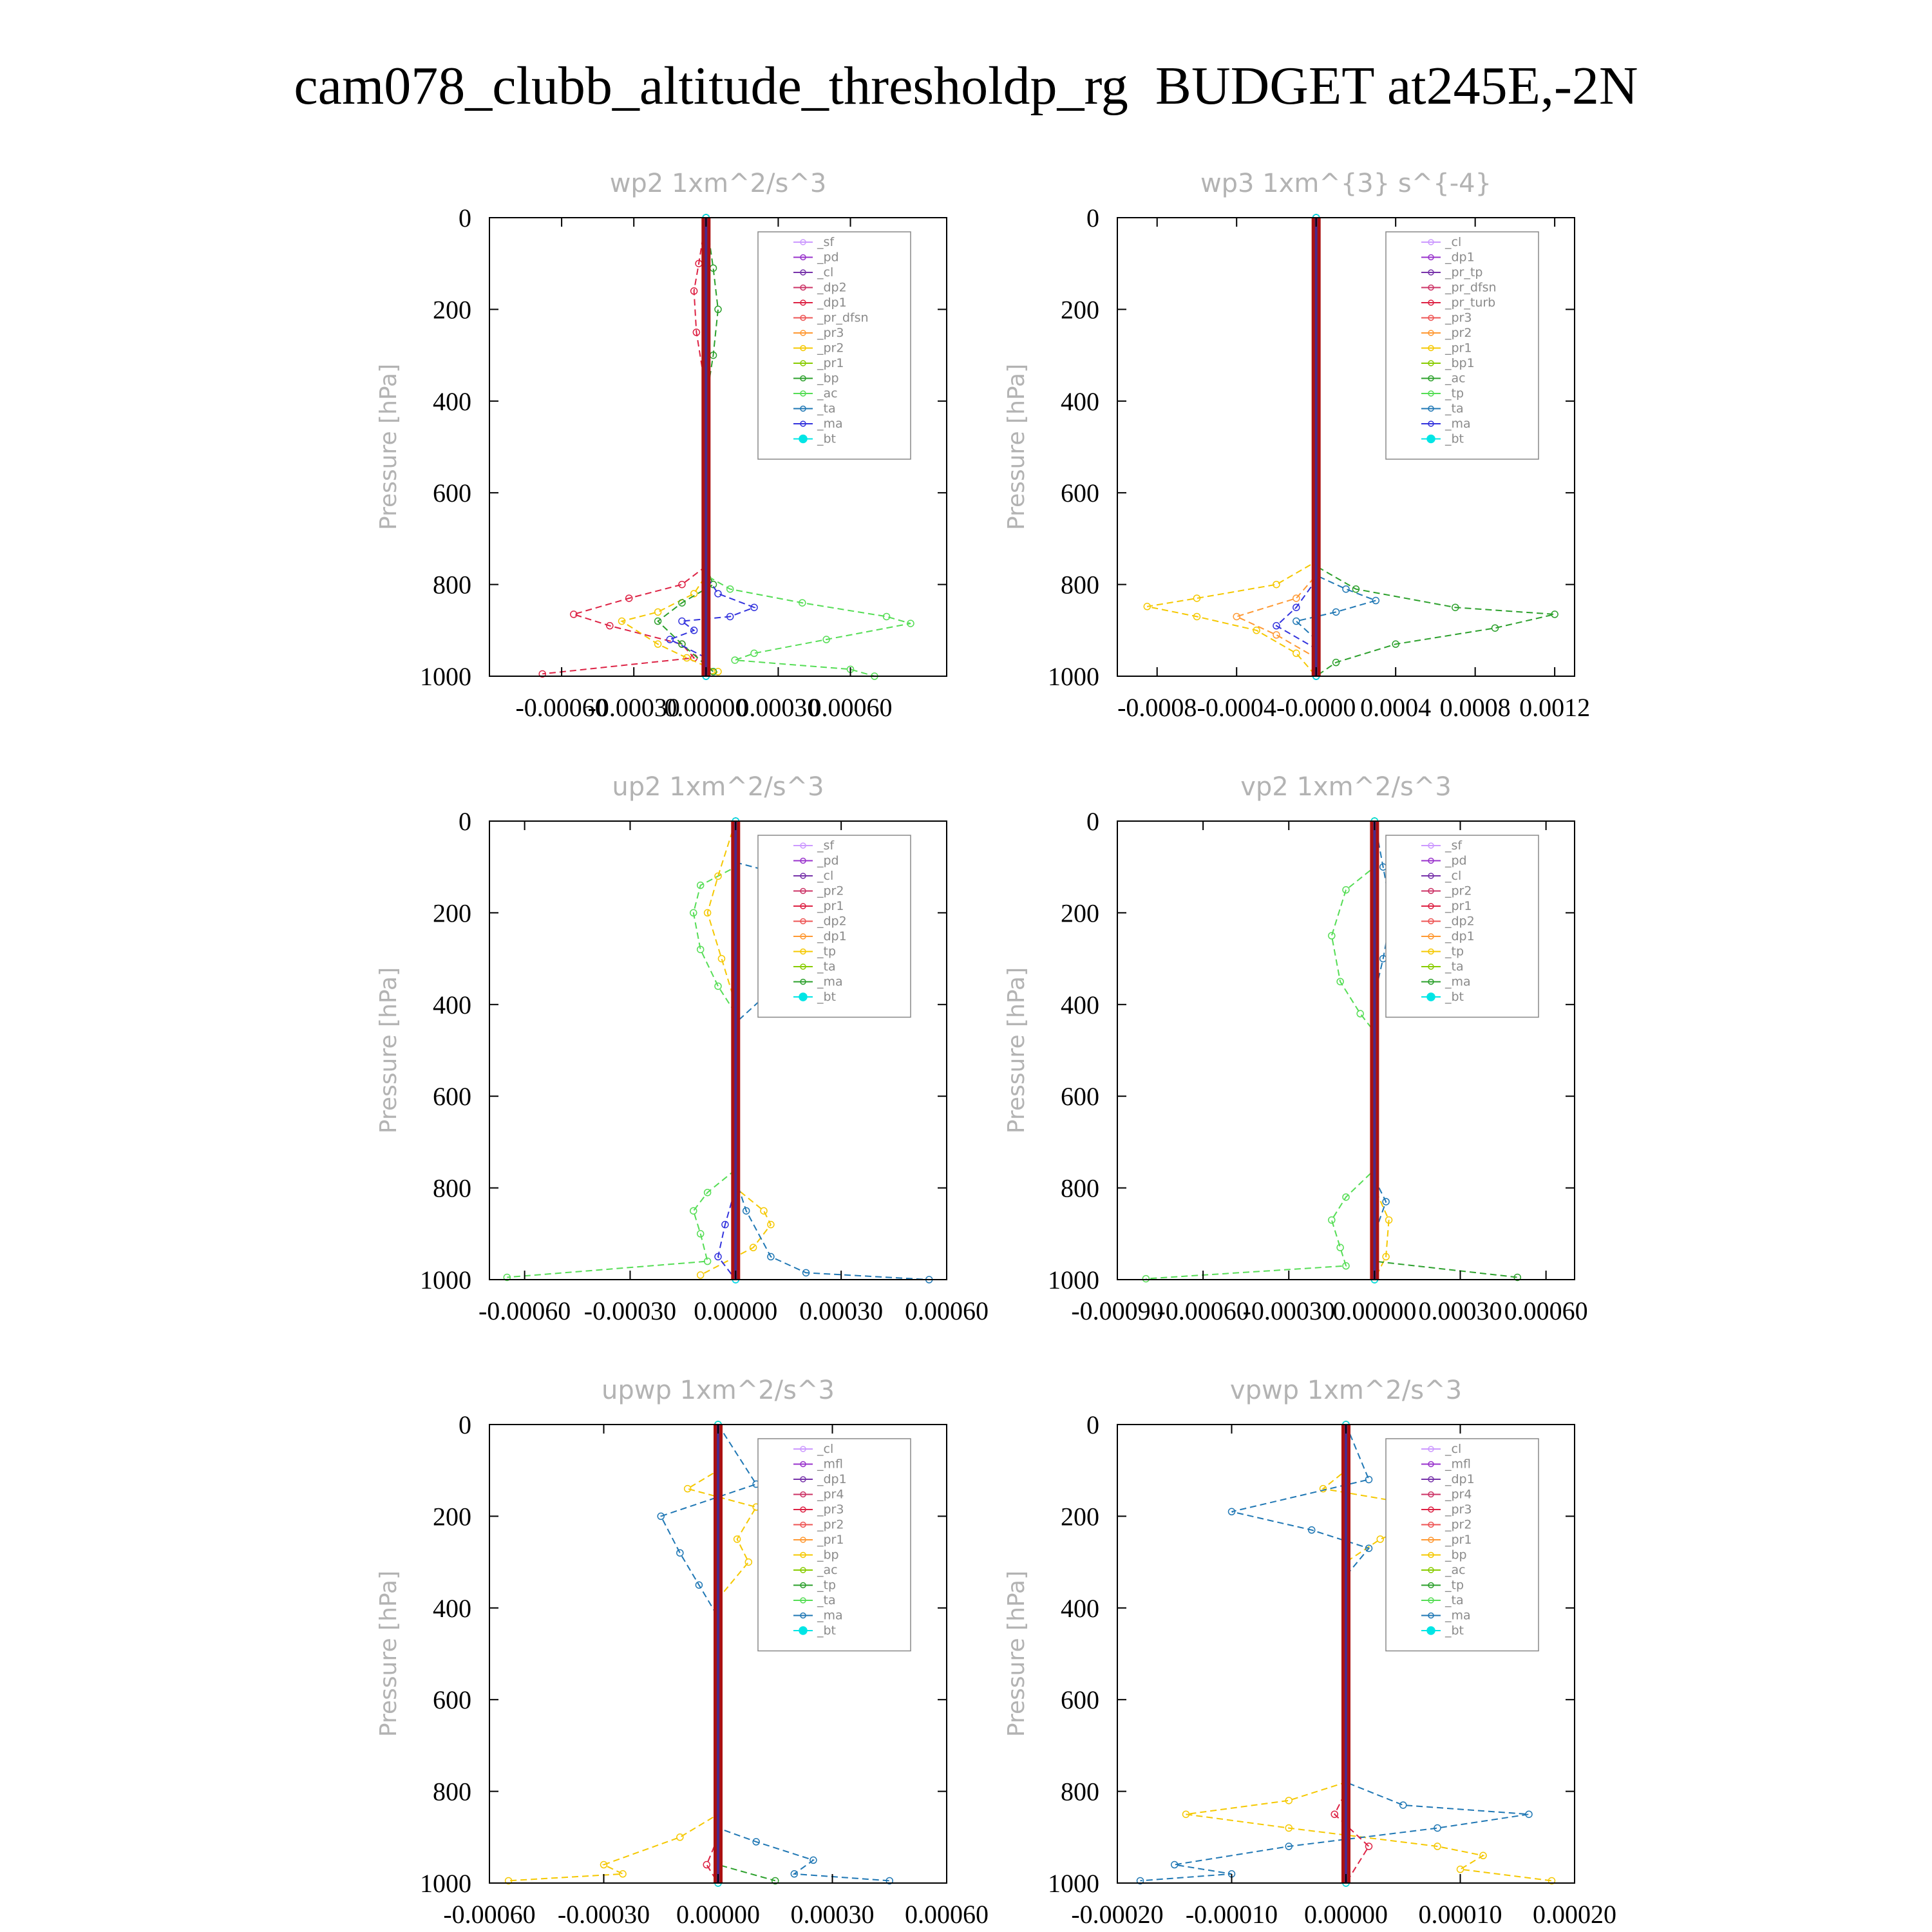 This screenshot has height=1932, width=1932. What do you see at coordinates (830, 1465) in the screenshot?
I see `legend-entry: _mfl` at bounding box center [830, 1465].